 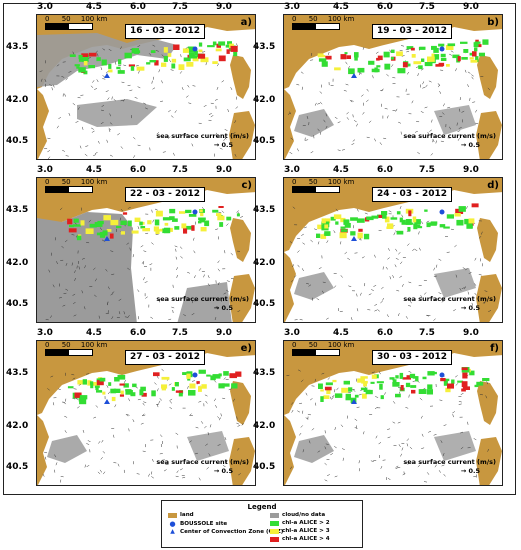 I want to click on legend-label-ccz: Center of Convection Zone (CCZ), so click(x=232, y=531).